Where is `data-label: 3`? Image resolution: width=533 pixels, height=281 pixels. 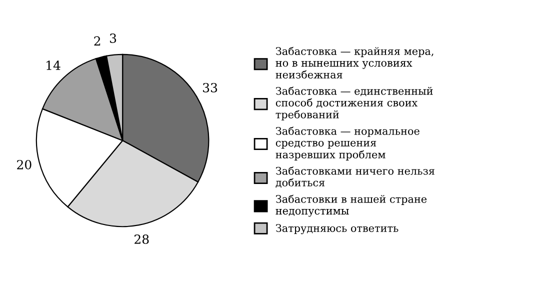 data-label: 3 is located at coordinates (113, 38).